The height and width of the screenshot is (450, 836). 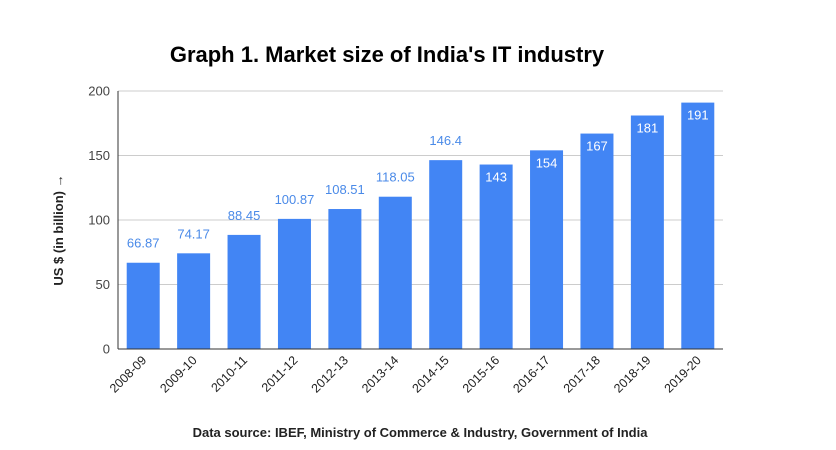 I want to click on x-tick-label: 2019-20, so click(x=683, y=374).